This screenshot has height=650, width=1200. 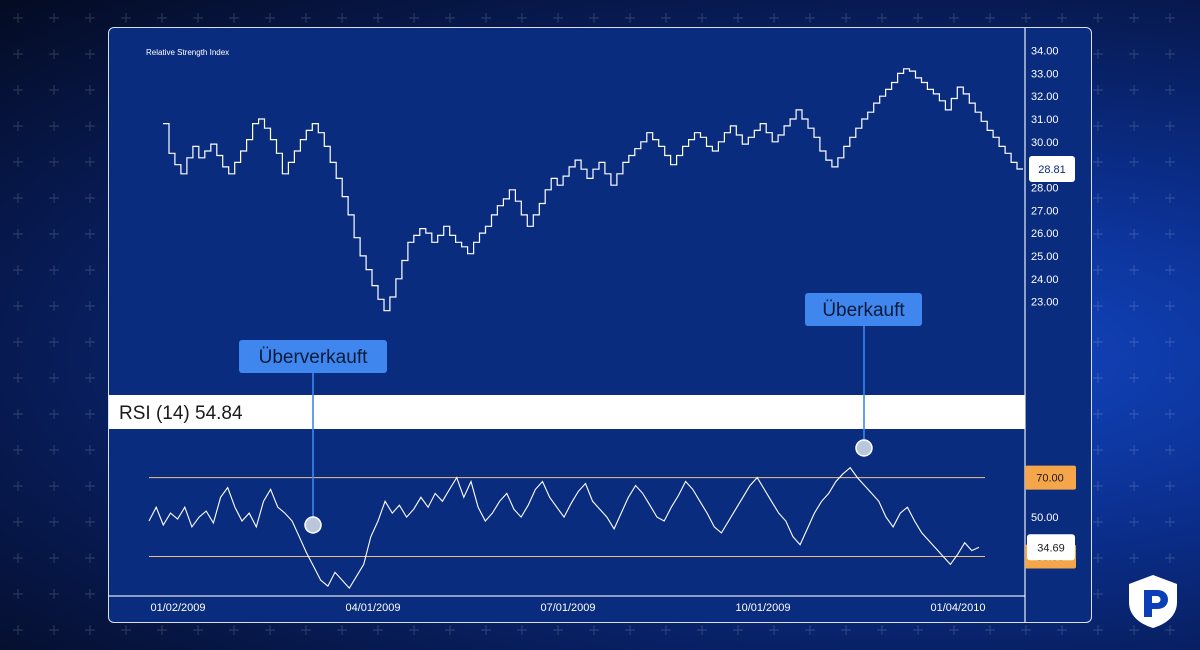 I want to click on x-tick-label: 04/01/2009, so click(x=372, y=608).